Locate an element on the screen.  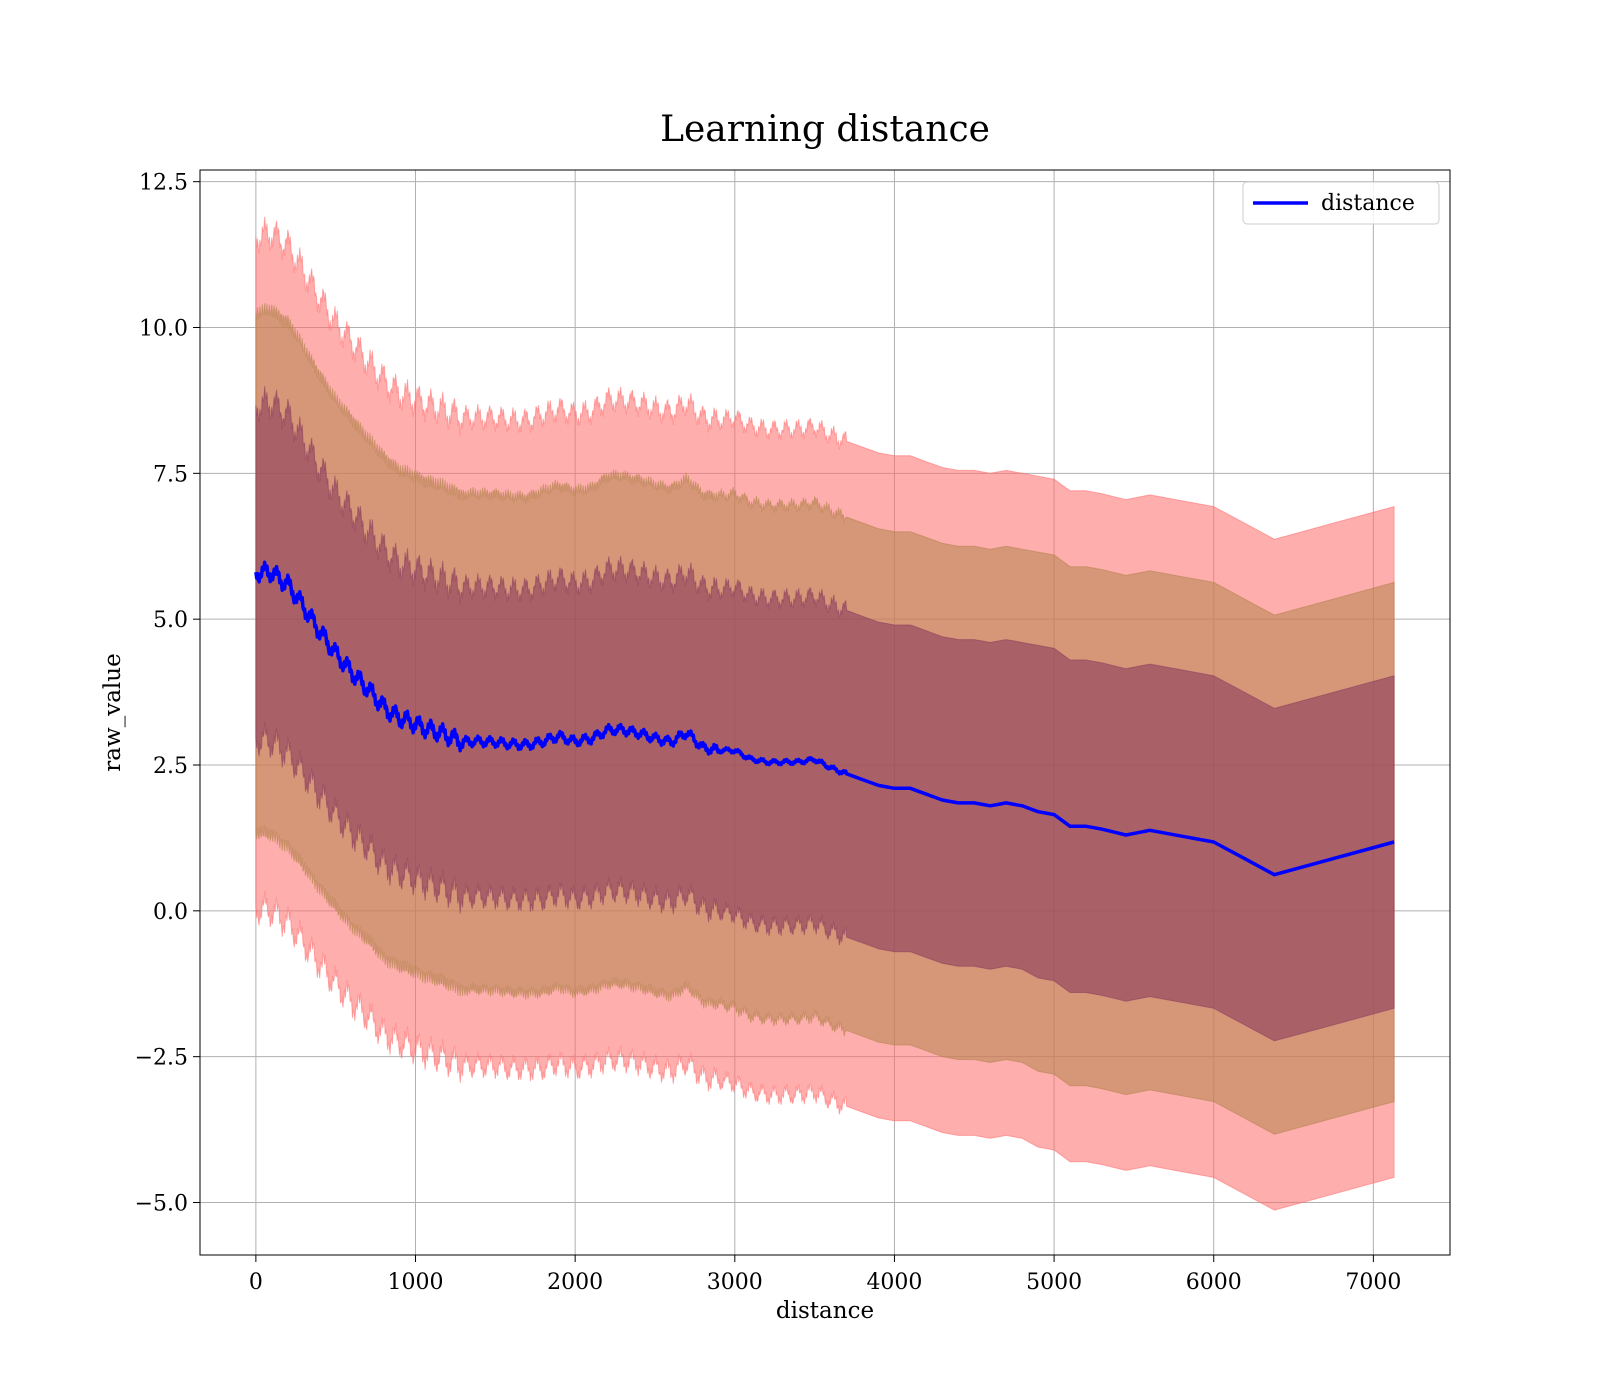
legend: distance is located at coordinates (1341, 203).